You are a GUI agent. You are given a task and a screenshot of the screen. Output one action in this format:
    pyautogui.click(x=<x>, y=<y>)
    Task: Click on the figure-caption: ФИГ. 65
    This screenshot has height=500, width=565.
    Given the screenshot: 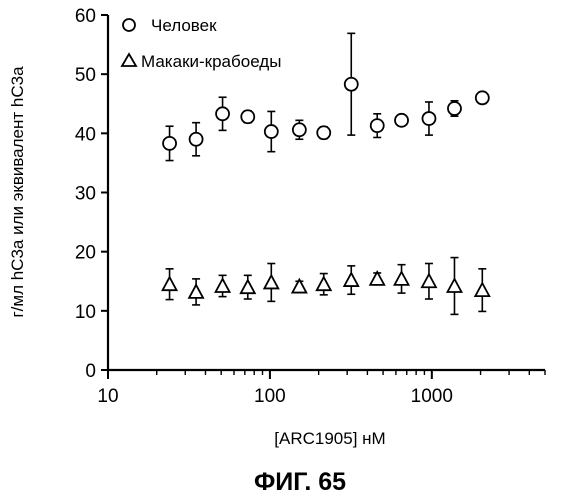 What is the action you would take?
    pyautogui.click(x=300, y=482)
    